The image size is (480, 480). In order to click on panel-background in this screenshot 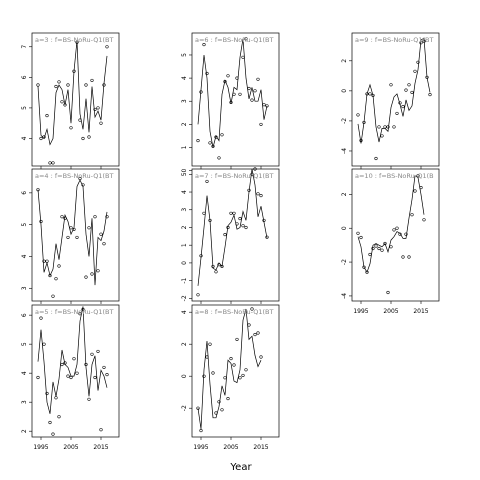, I will do `click(235, 99)`.